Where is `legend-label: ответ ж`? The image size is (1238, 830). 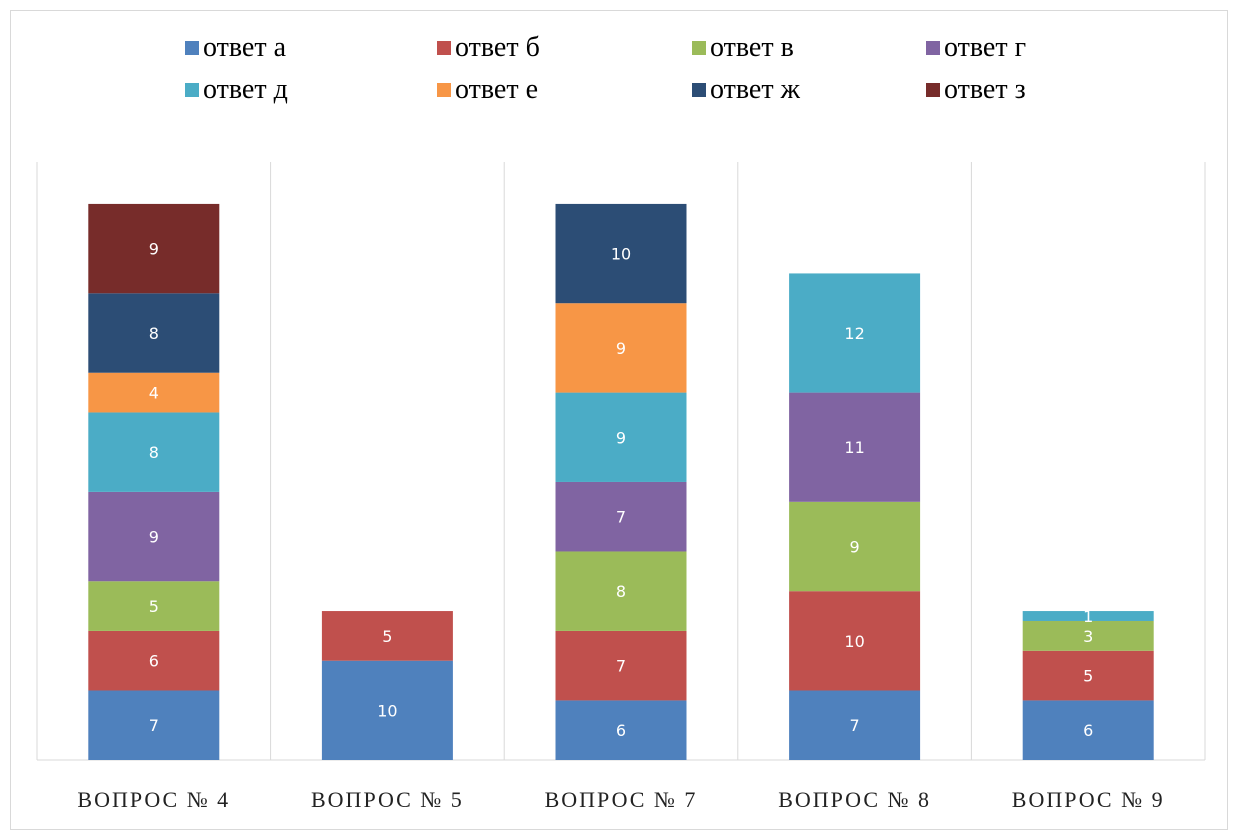
legend-label: ответ ж is located at coordinates (755, 89).